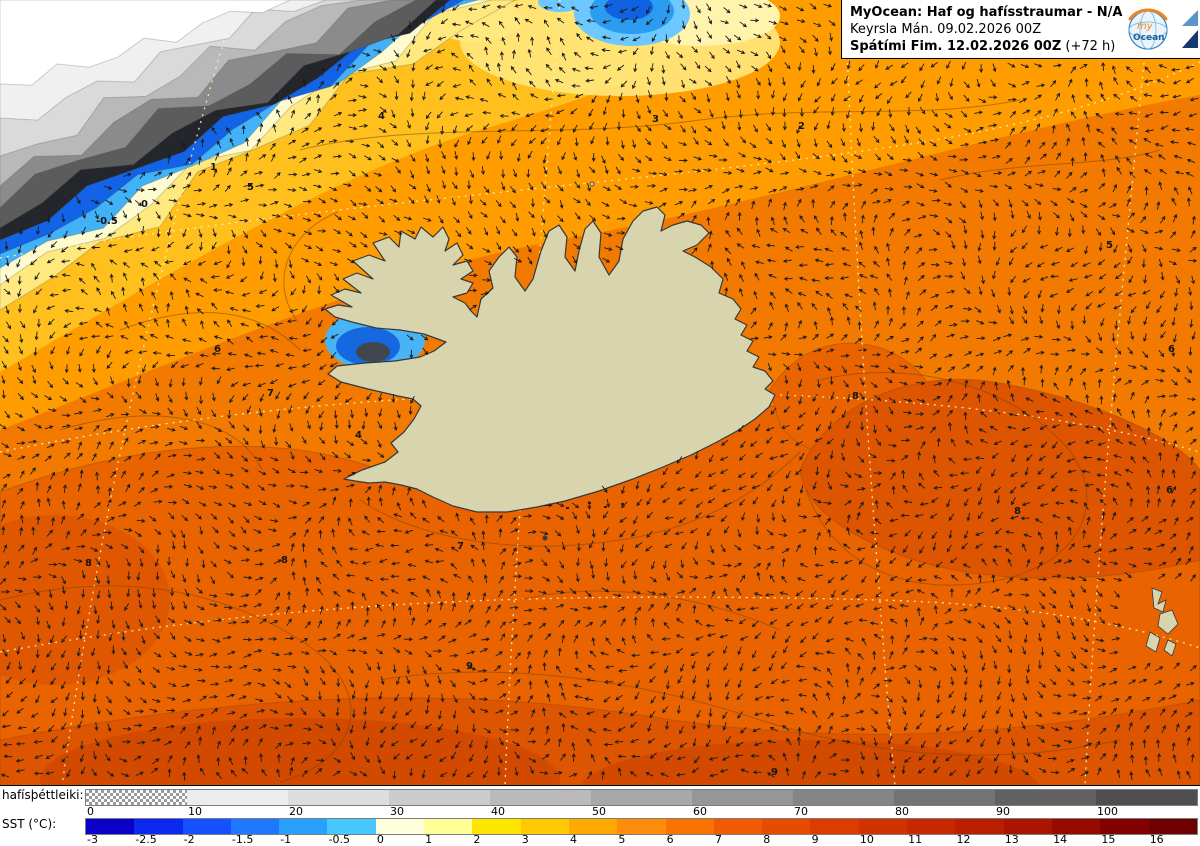  What do you see at coordinates (718, 839) in the screenshot?
I see `sst-tick-label: 7` at bounding box center [718, 839].